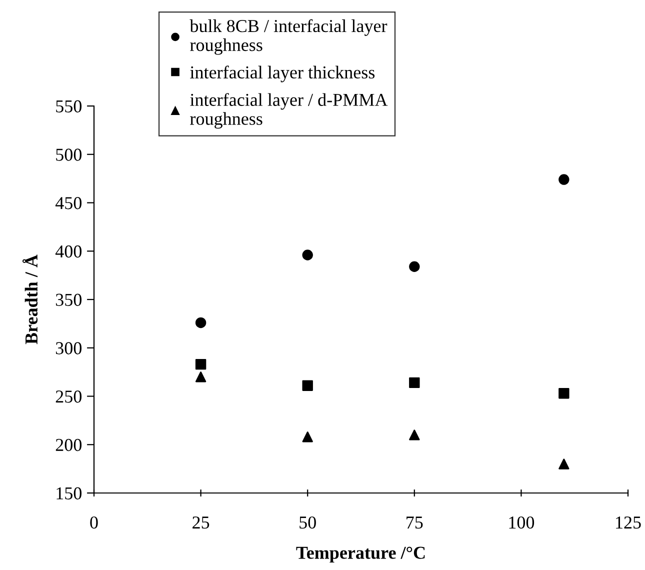 This screenshot has width=645, height=570. I want to click on y-axis-title: Breadth / Å, so click(30, 299).